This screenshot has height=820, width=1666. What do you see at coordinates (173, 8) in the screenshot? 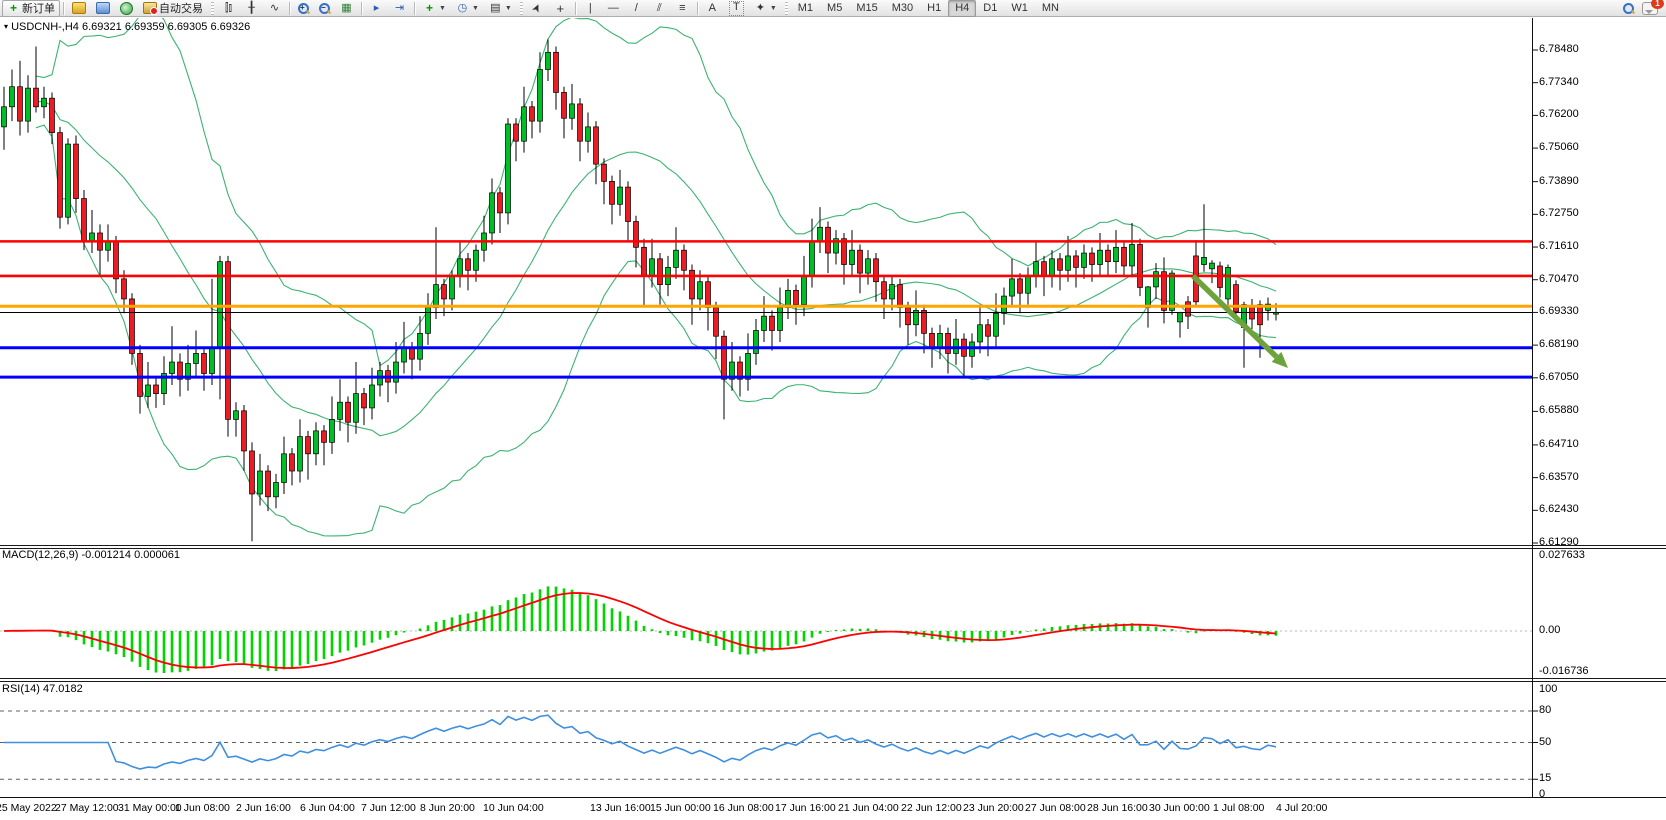
I see `autotrading-button: 自动交易` at bounding box center [173, 8].